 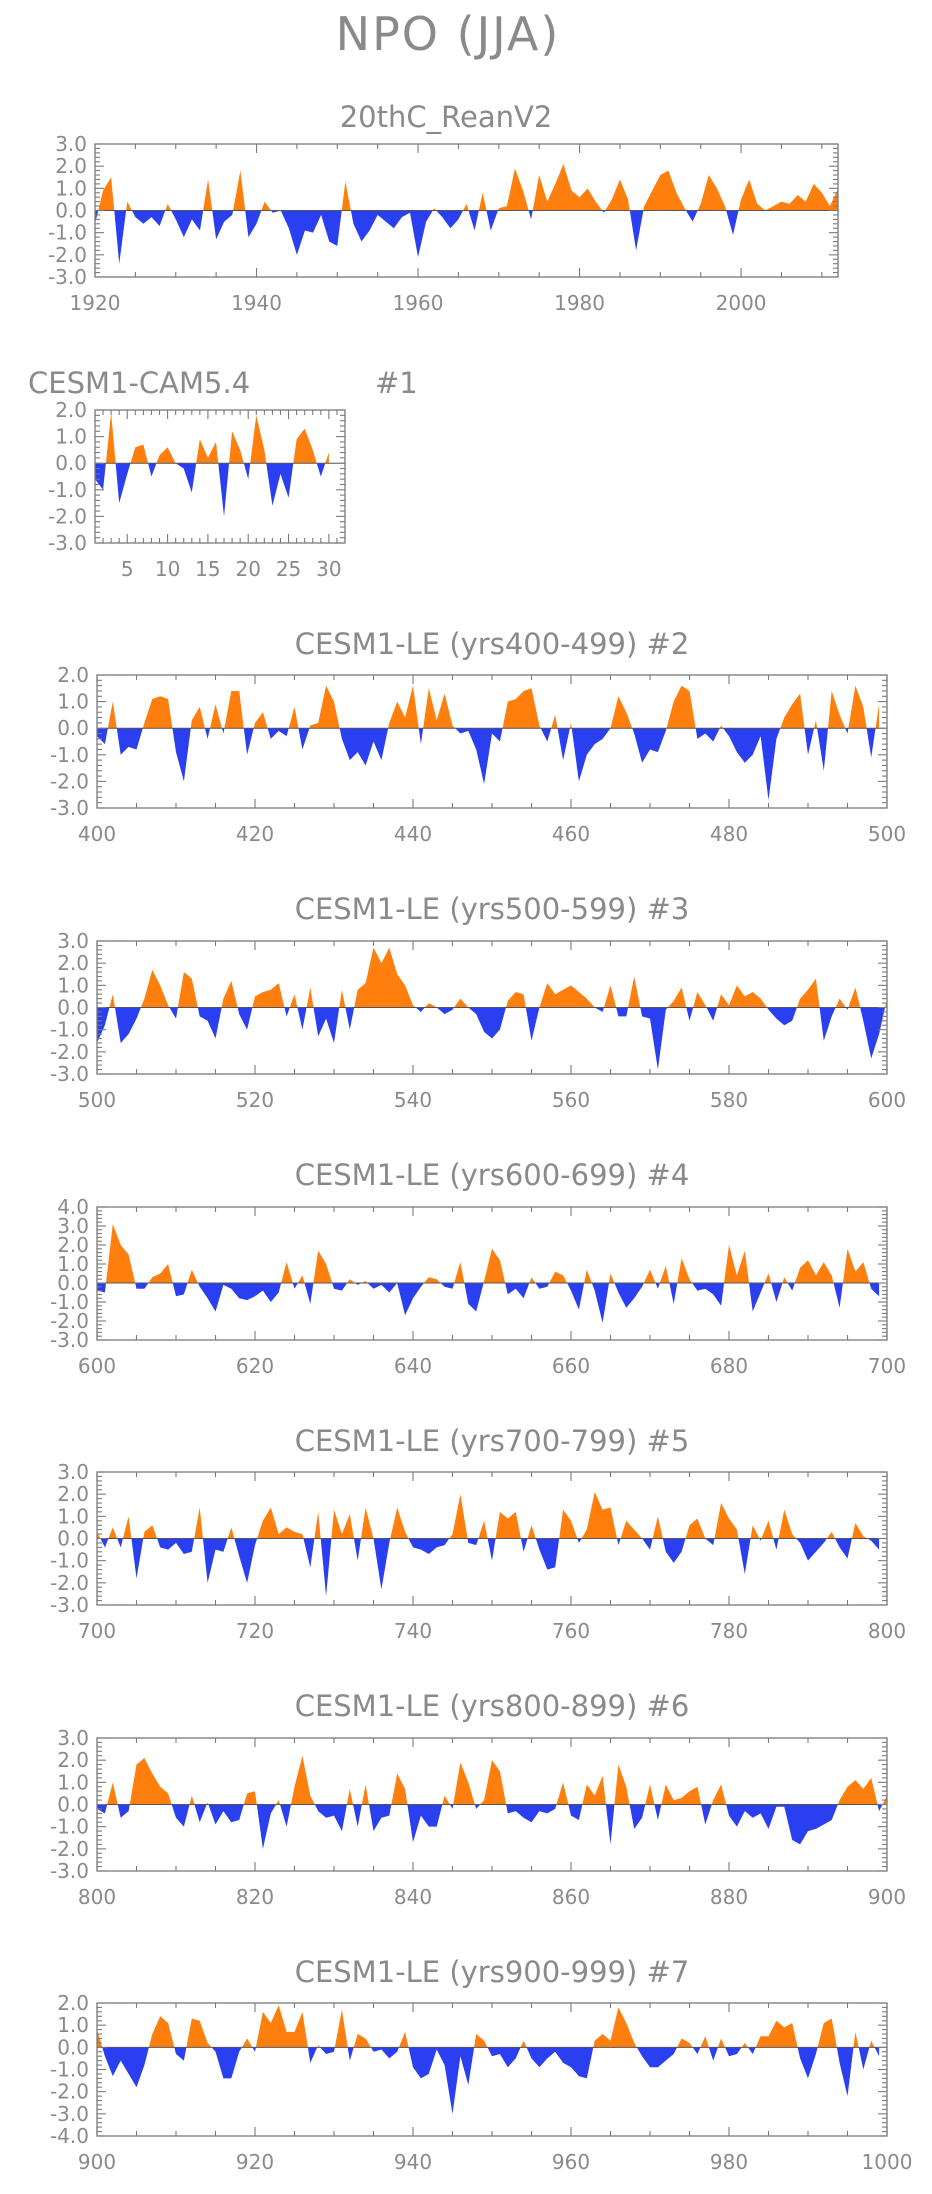 What do you see at coordinates (413, 1366) in the screenshot?
I see `x-tick-label: 640` at bounding box center [413, 1366].